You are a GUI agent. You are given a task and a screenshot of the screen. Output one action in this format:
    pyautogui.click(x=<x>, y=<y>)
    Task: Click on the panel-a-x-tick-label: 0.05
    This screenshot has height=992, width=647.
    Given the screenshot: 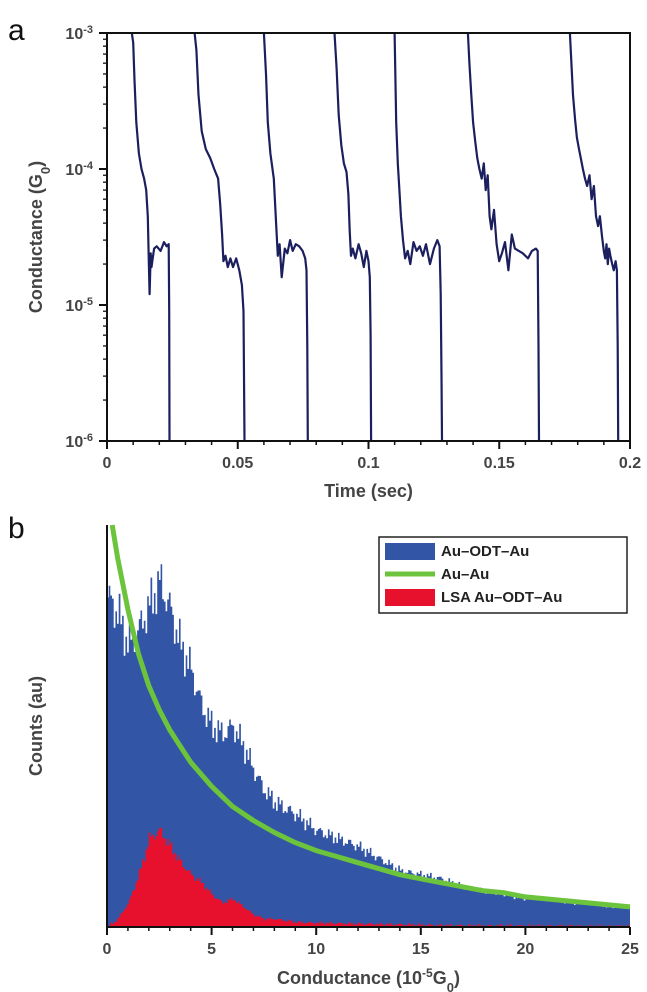 What is the action you would take?
    pyautogui.click(x=237, y=463)
    